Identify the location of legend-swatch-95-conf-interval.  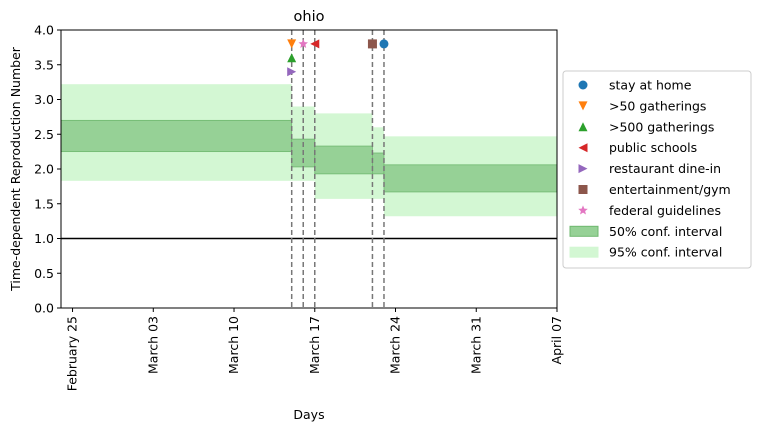
(584, 252).